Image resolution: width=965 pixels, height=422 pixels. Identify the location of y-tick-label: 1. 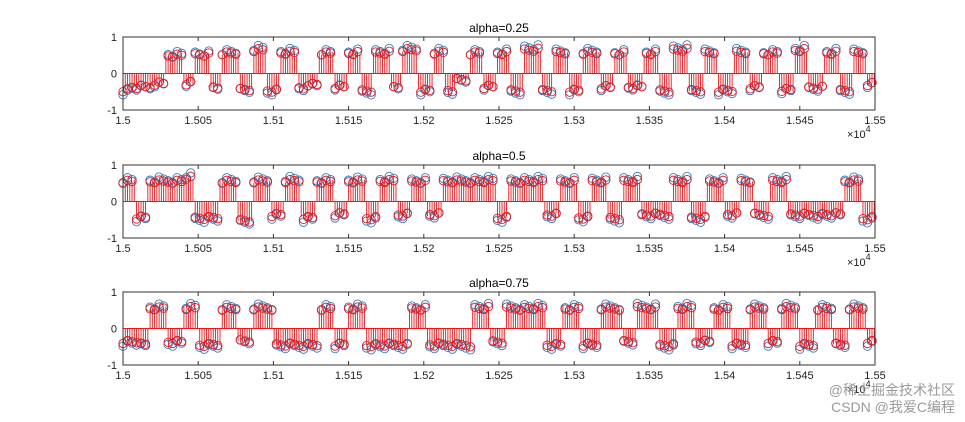
(114, 166).